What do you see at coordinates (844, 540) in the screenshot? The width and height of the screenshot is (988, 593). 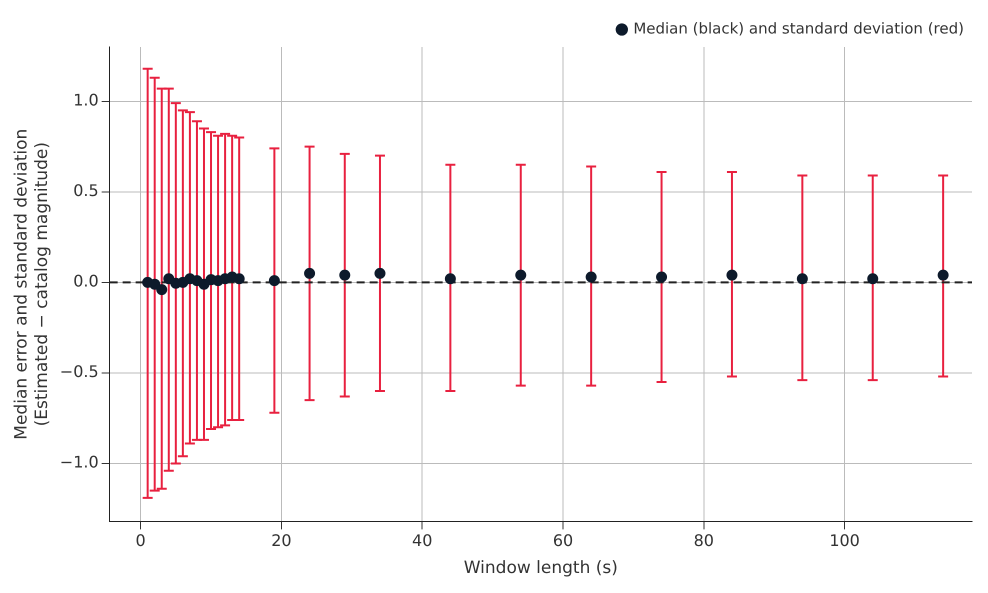 I see `x-tick-label: 100` at bounding box center [844, 540].